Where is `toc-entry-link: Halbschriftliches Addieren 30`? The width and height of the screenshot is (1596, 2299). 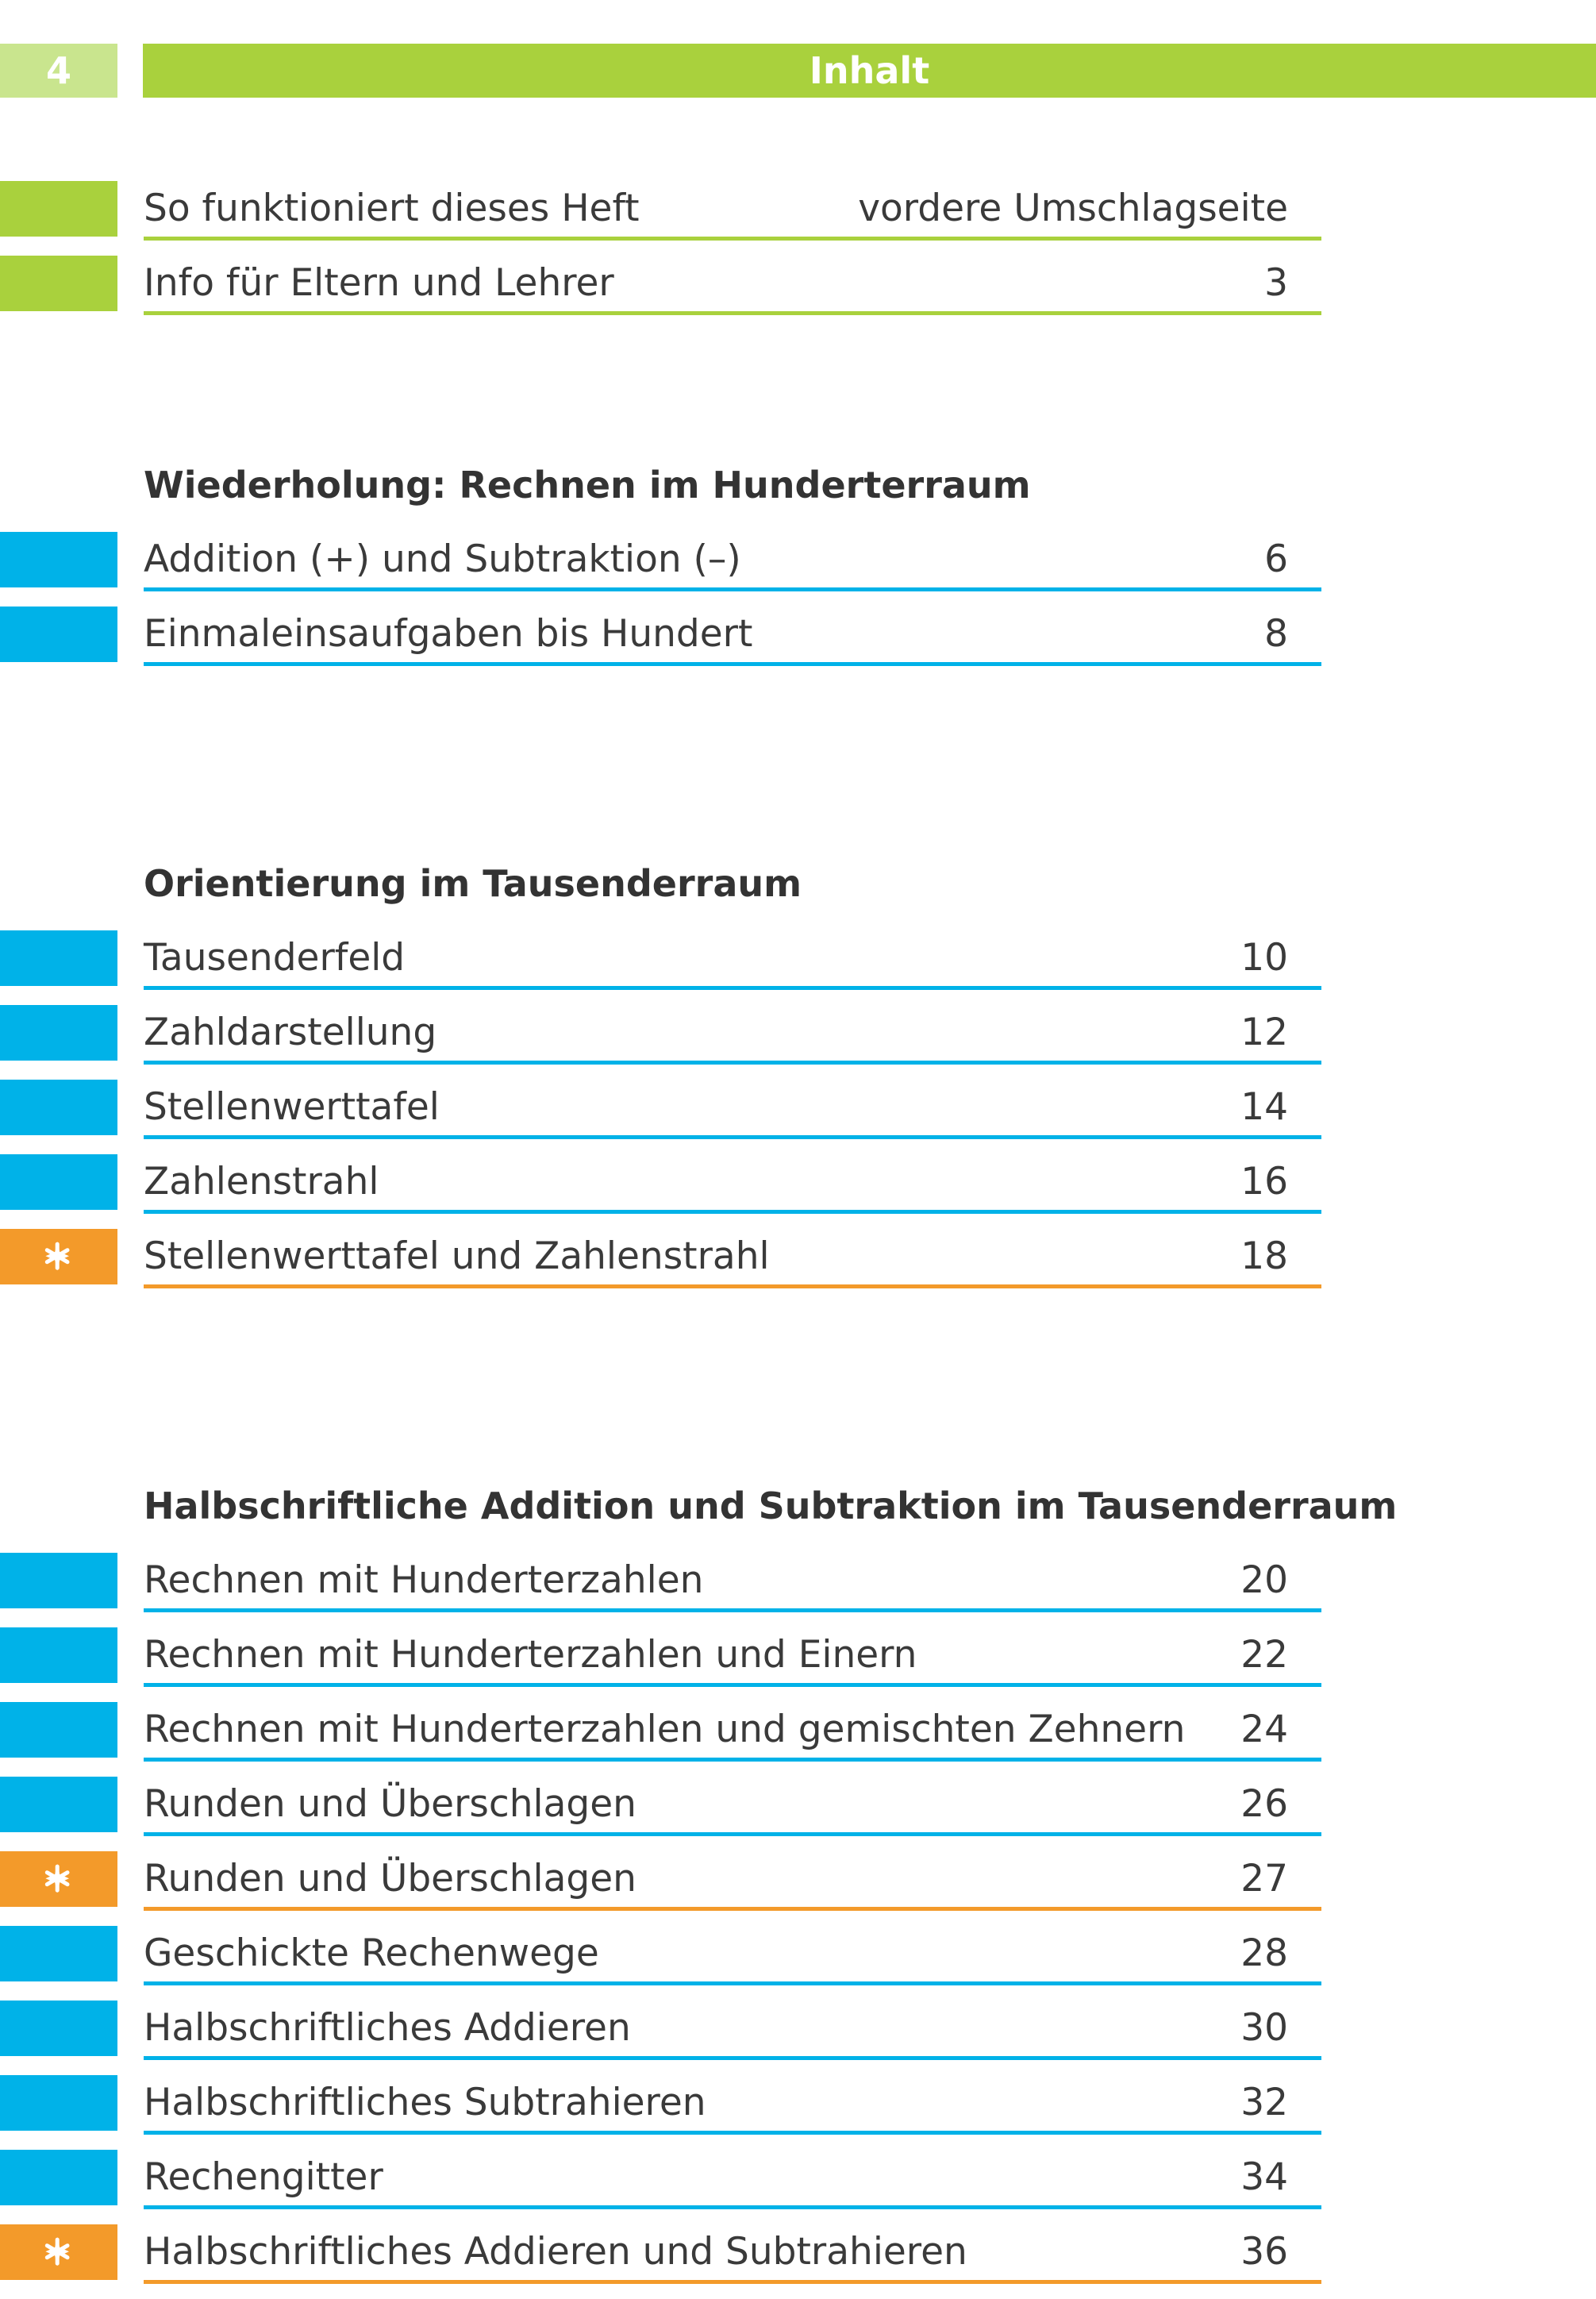 toc-entry-link: Halbschriftliches Addieren 30 is located at coordinates (732, 2031).